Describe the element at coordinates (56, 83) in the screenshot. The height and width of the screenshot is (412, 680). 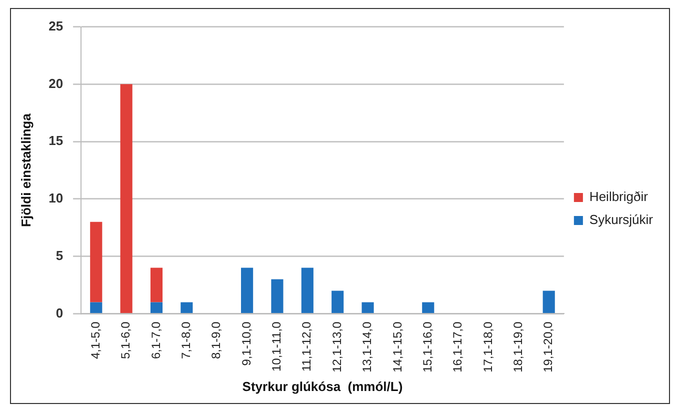
I see `y-tick-label: 20` at that location.